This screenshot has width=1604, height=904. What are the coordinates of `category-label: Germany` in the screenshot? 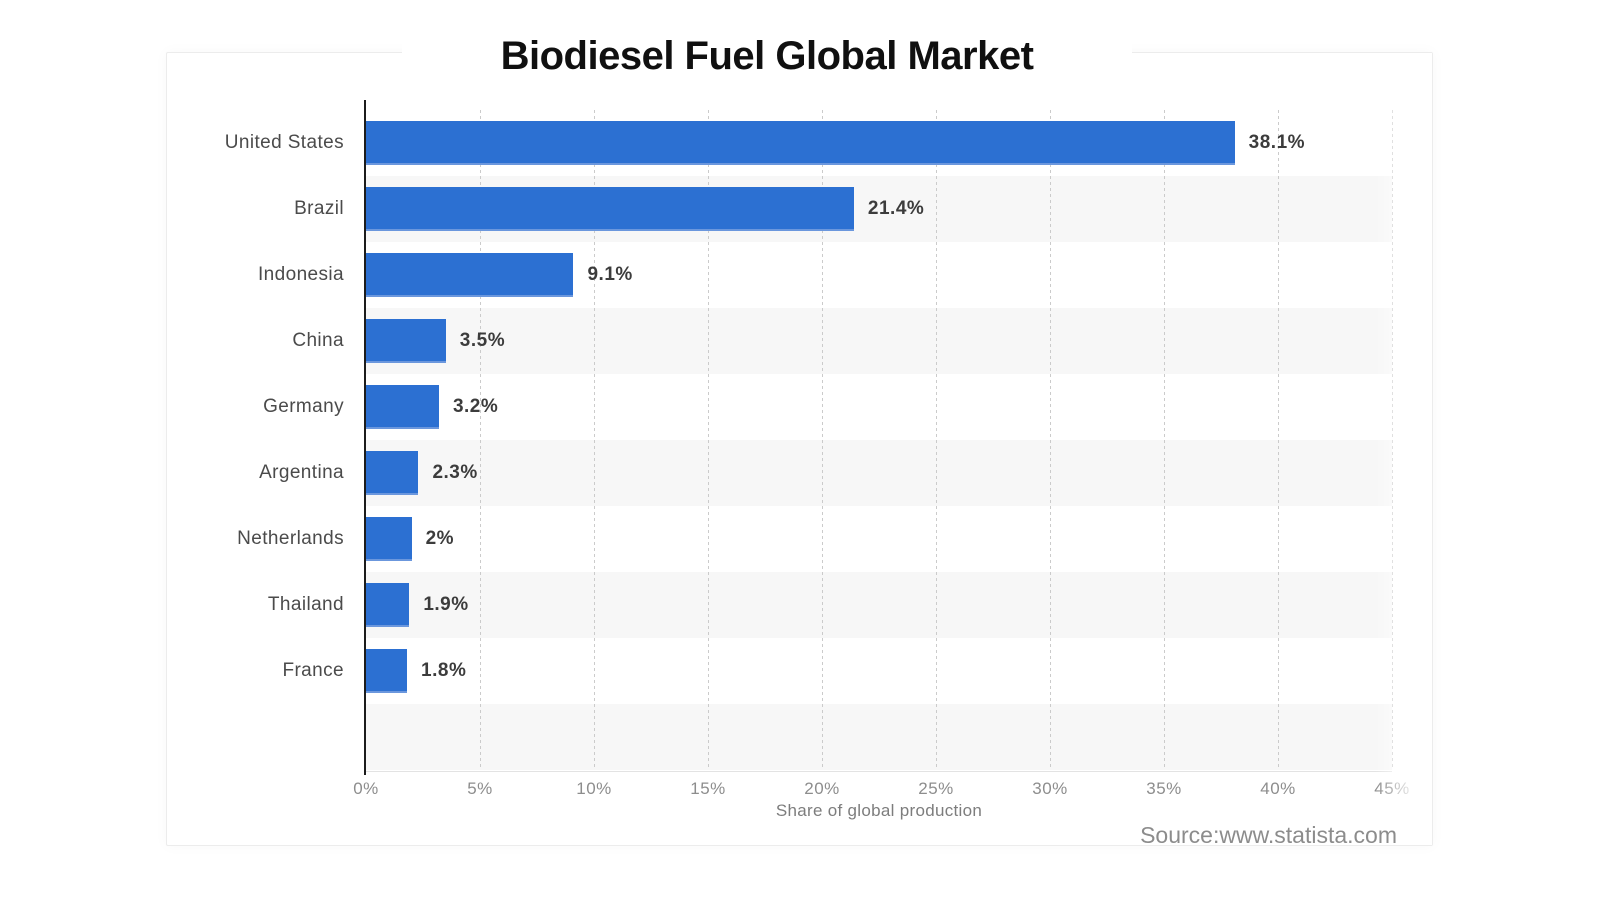 It's located at (303, 406).